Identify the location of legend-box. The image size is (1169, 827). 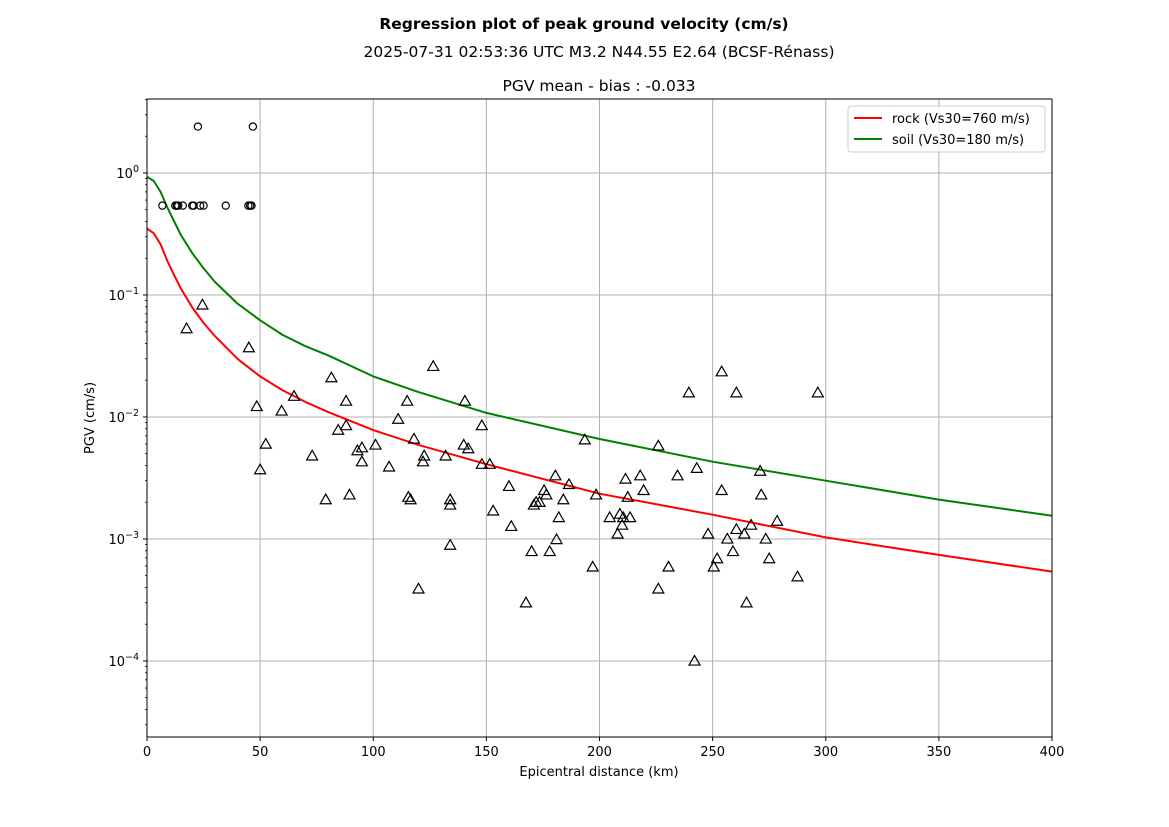
(946, 129).